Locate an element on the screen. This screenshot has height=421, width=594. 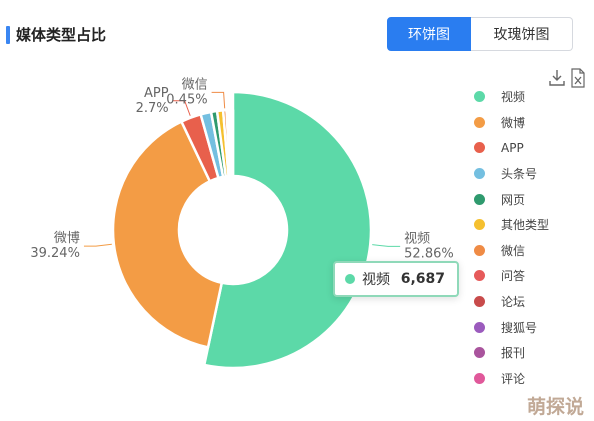
legend-item-2: APP is located at coordinates (511, 148).